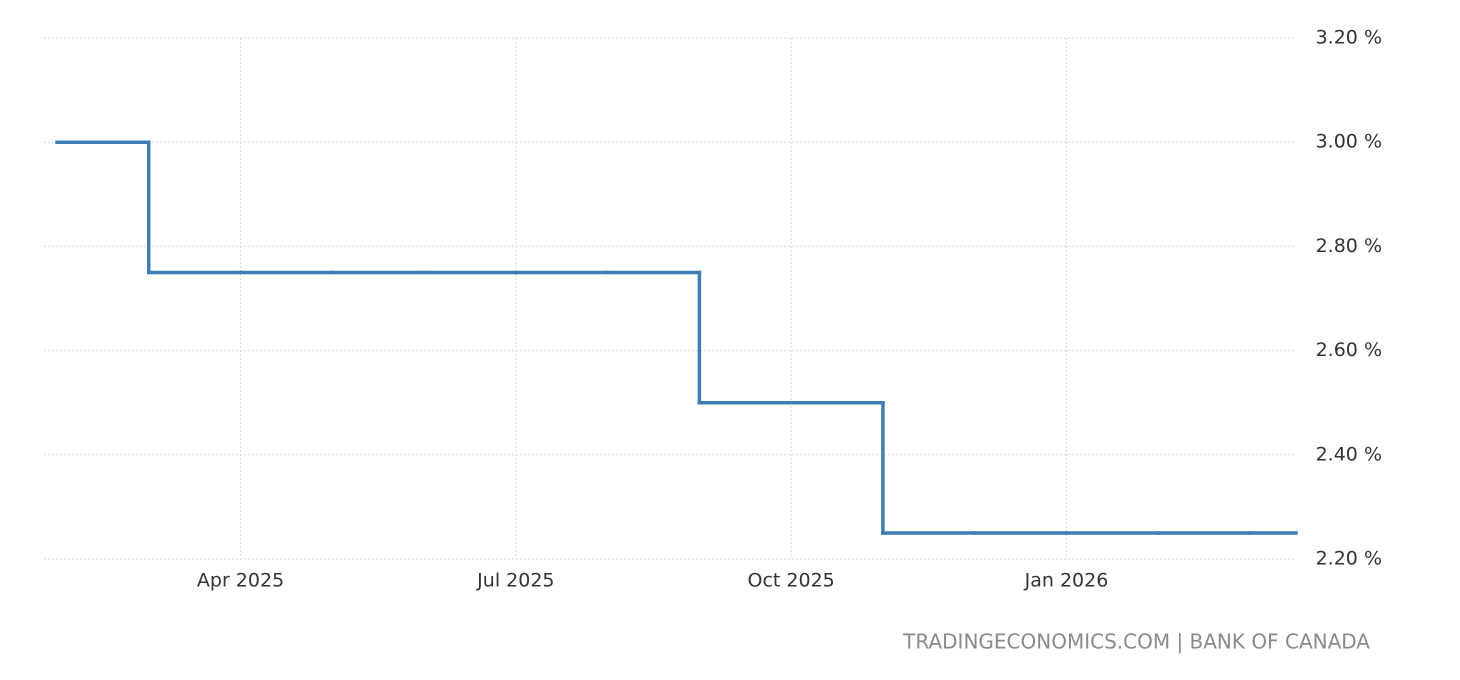 The height and width of the screenshot is (680, 1460). I want to click on x-tick-label: Jul 2025, so click(515, 581).